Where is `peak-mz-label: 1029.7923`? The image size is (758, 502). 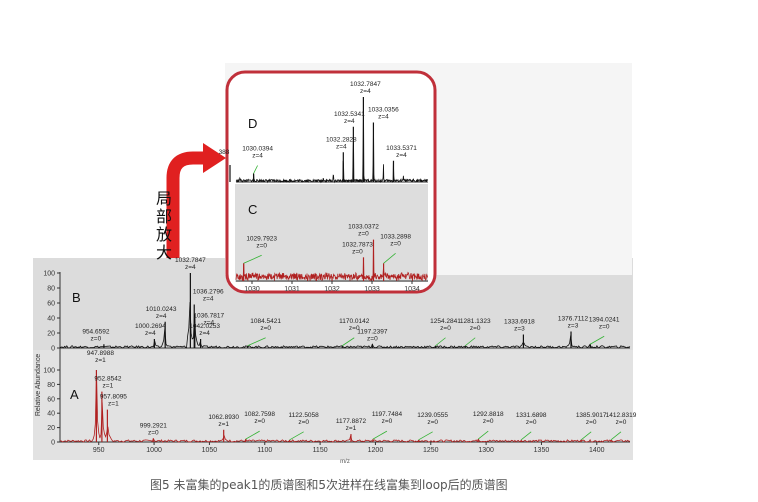 peak-mz-label: 1029.7923 is located at coordinates (261, 238).